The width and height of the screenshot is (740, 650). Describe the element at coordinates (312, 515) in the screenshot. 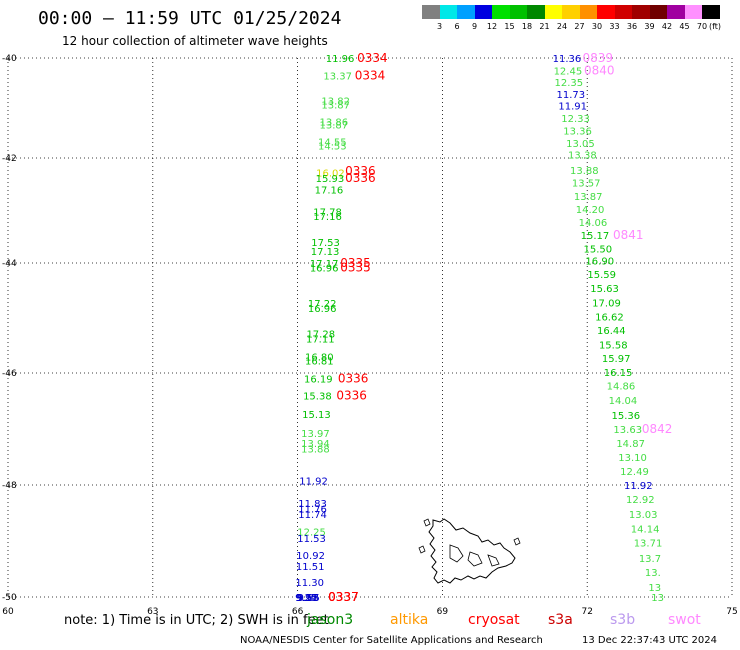

I see `wave-height-label: 11.74` at that location.